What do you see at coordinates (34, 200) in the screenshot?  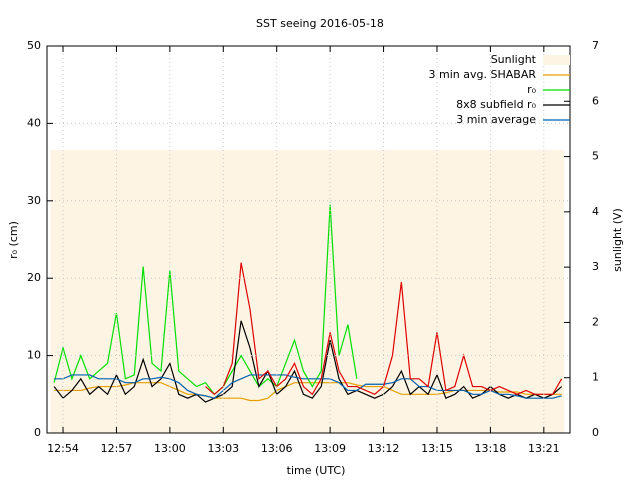 I see `y-tick-label: 30` at bounding box center [34, 200].